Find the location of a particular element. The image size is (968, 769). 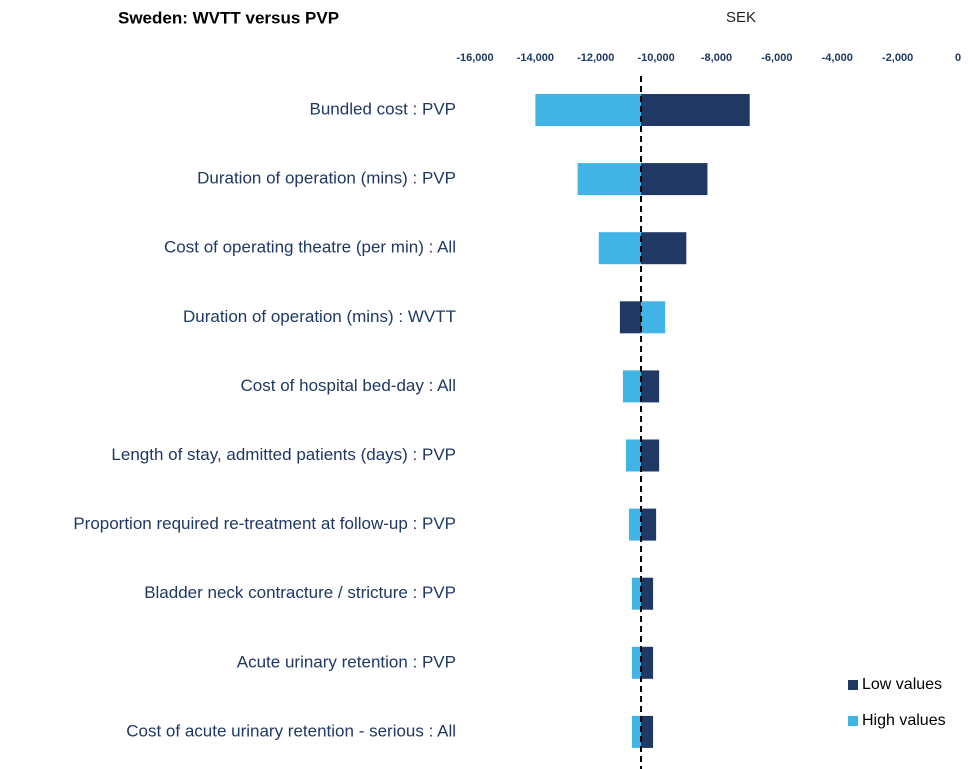

category-label: Duration of operation (mins) : WVTT is located at coordinates (319, 316).